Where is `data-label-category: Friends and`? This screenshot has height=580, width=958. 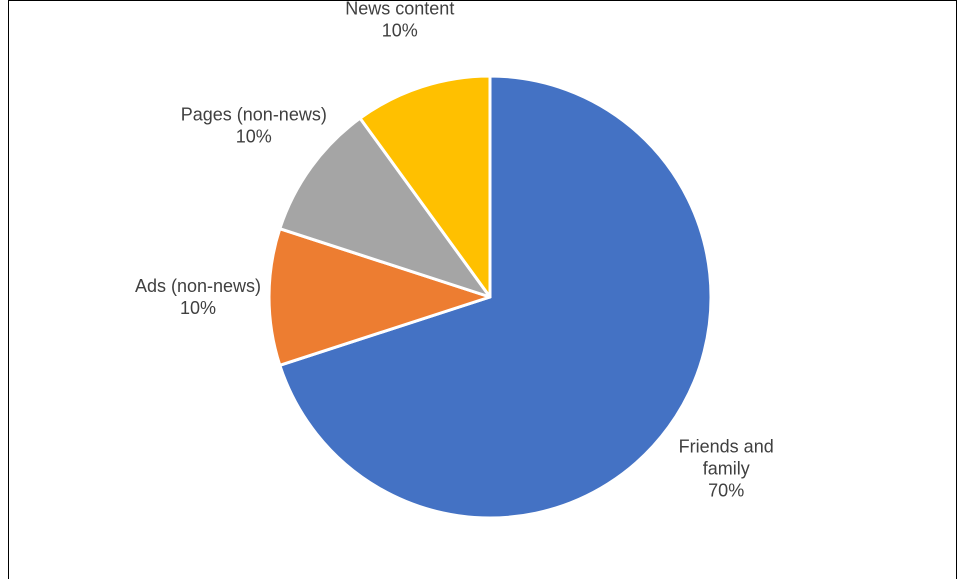
data-label-category: Friends and is located at coordinates (726, 447).